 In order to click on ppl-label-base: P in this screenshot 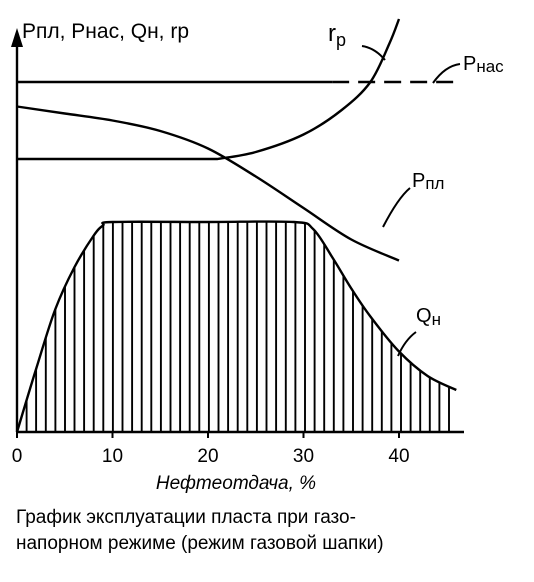, I will do `click(418, 181)`.